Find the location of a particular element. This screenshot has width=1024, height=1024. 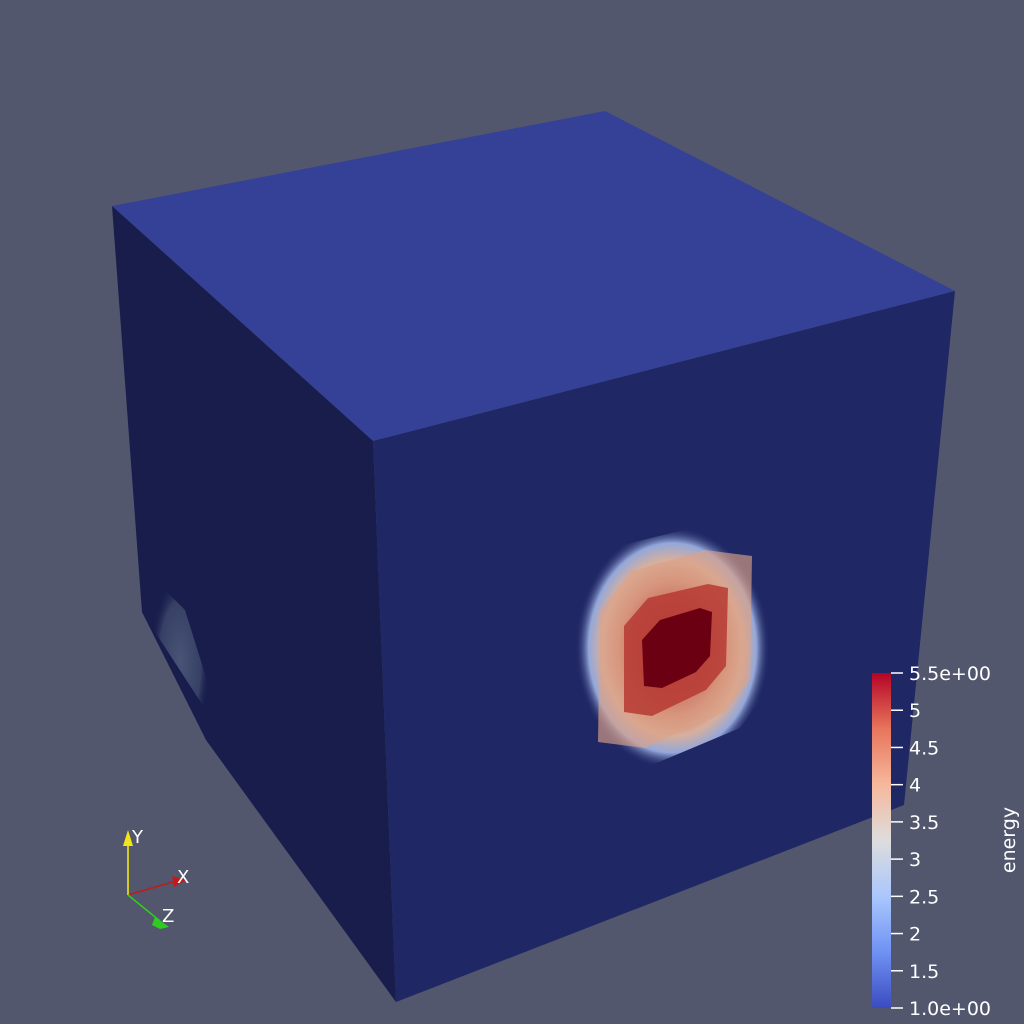

x-axis-label: X is located at coordinates (183, 877).